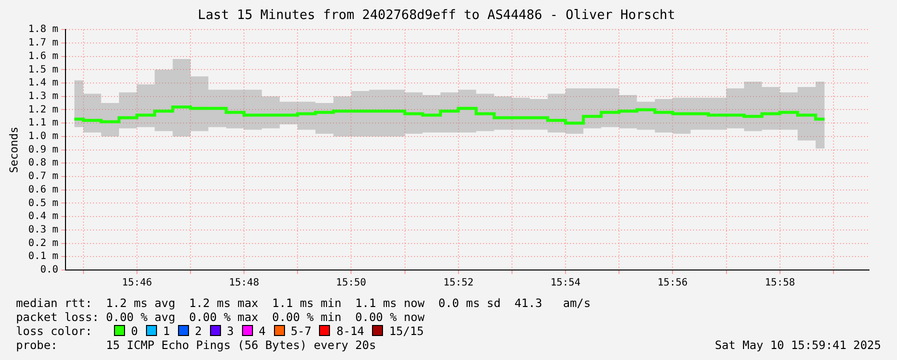 The width and height of the screenshot is (897, 360). What do you see at coordinates (13, 149) in the screenshot?
I see `y-axis-title: Seconds` at bounding box center [13, 149].